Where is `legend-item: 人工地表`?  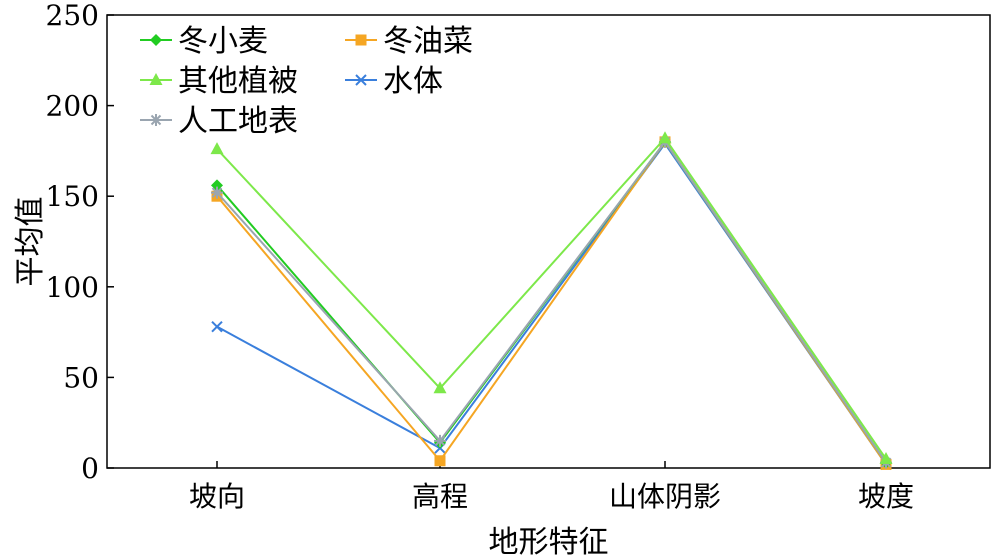
legend-item: 人工地表 is located at coordinates (219, 121).